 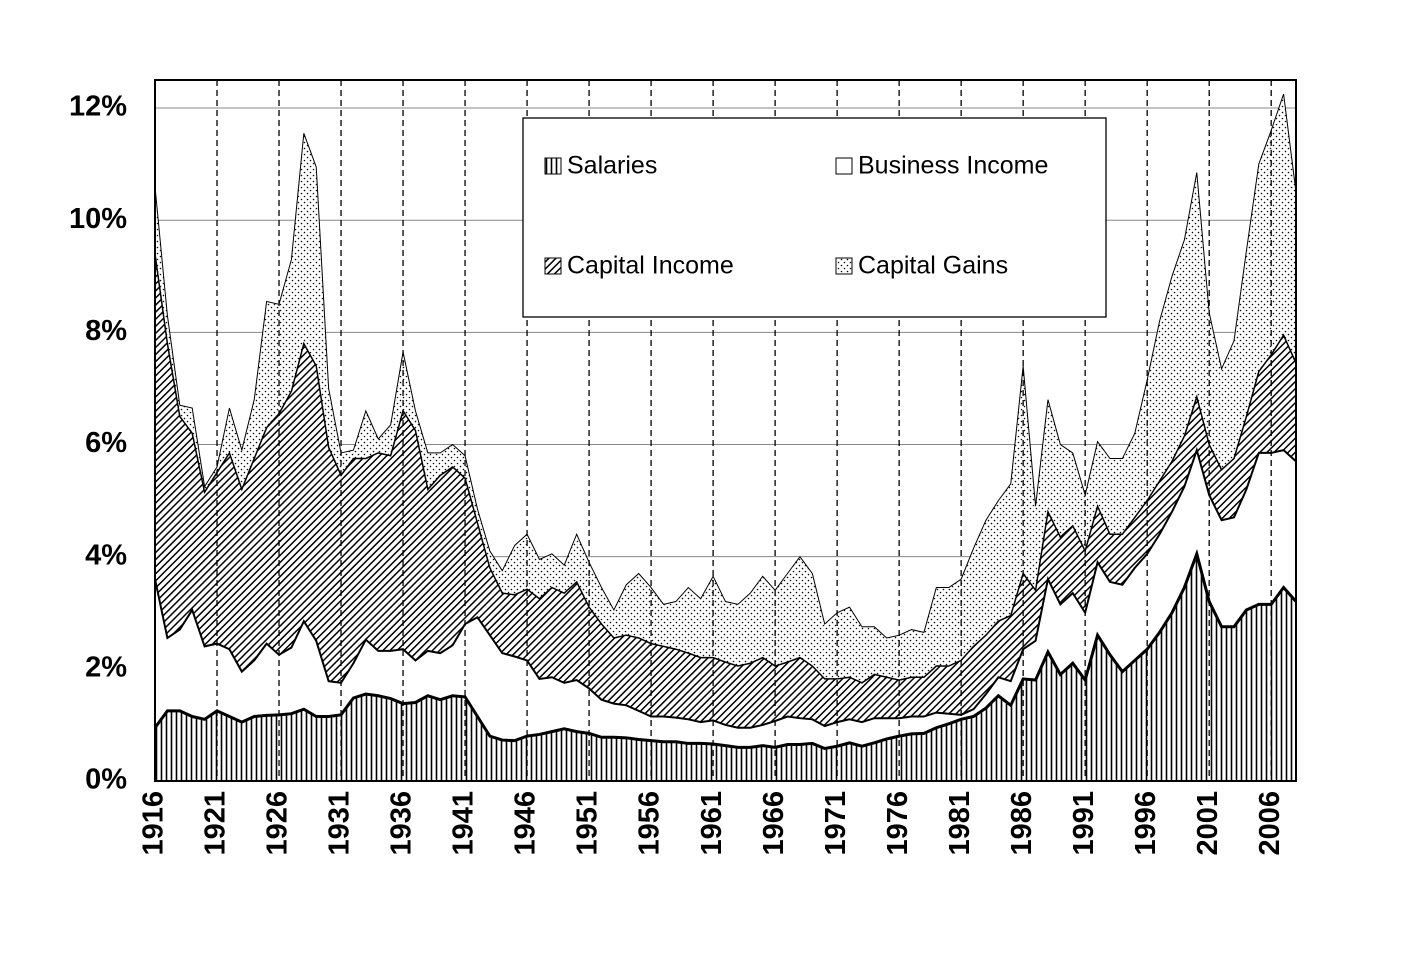 I want to click on x-tick-label: 1941, so click(x=464, y=823).